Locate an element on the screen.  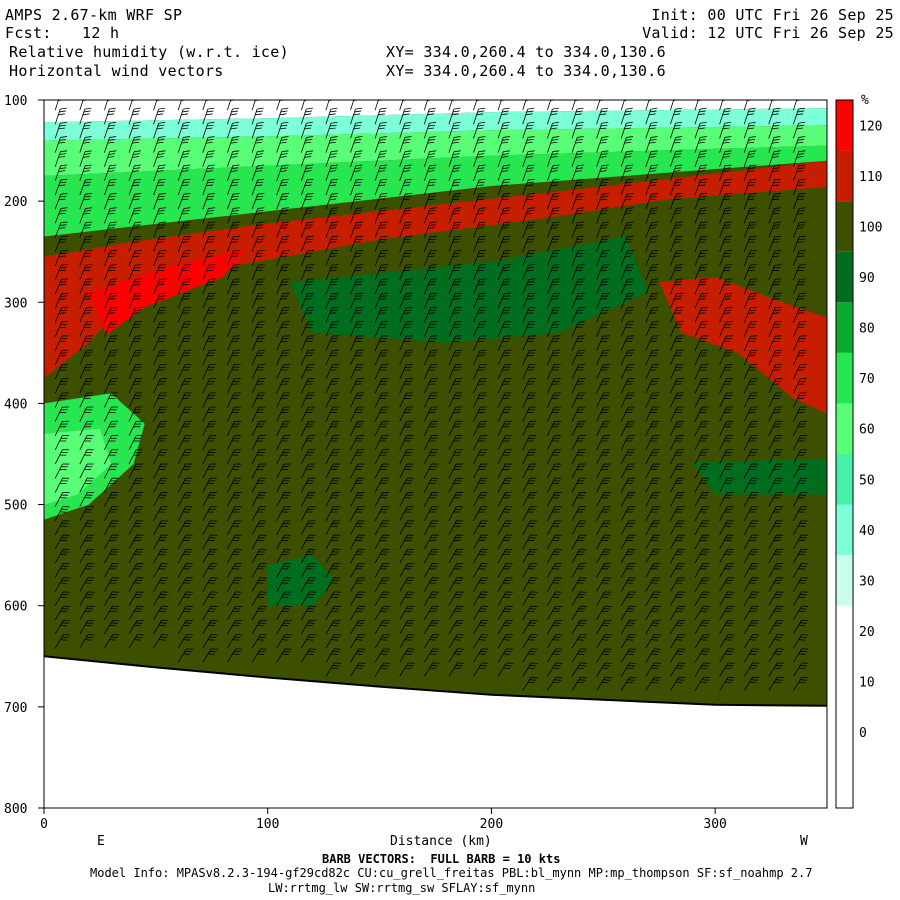
colorbar-segment is located at coordinates (844, 732).